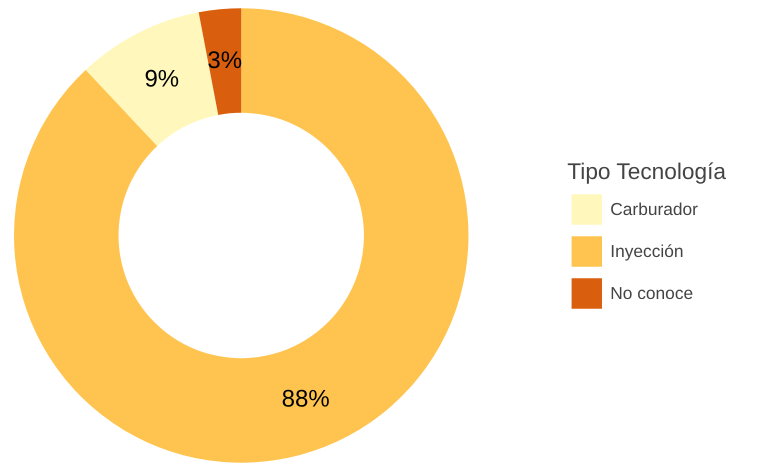 The height and width of the screenshot is (470, 758). What do you see at coordinates (306, 399) in the screenshot?
I see `data-label: 88%` at bounding box center [306, 399].